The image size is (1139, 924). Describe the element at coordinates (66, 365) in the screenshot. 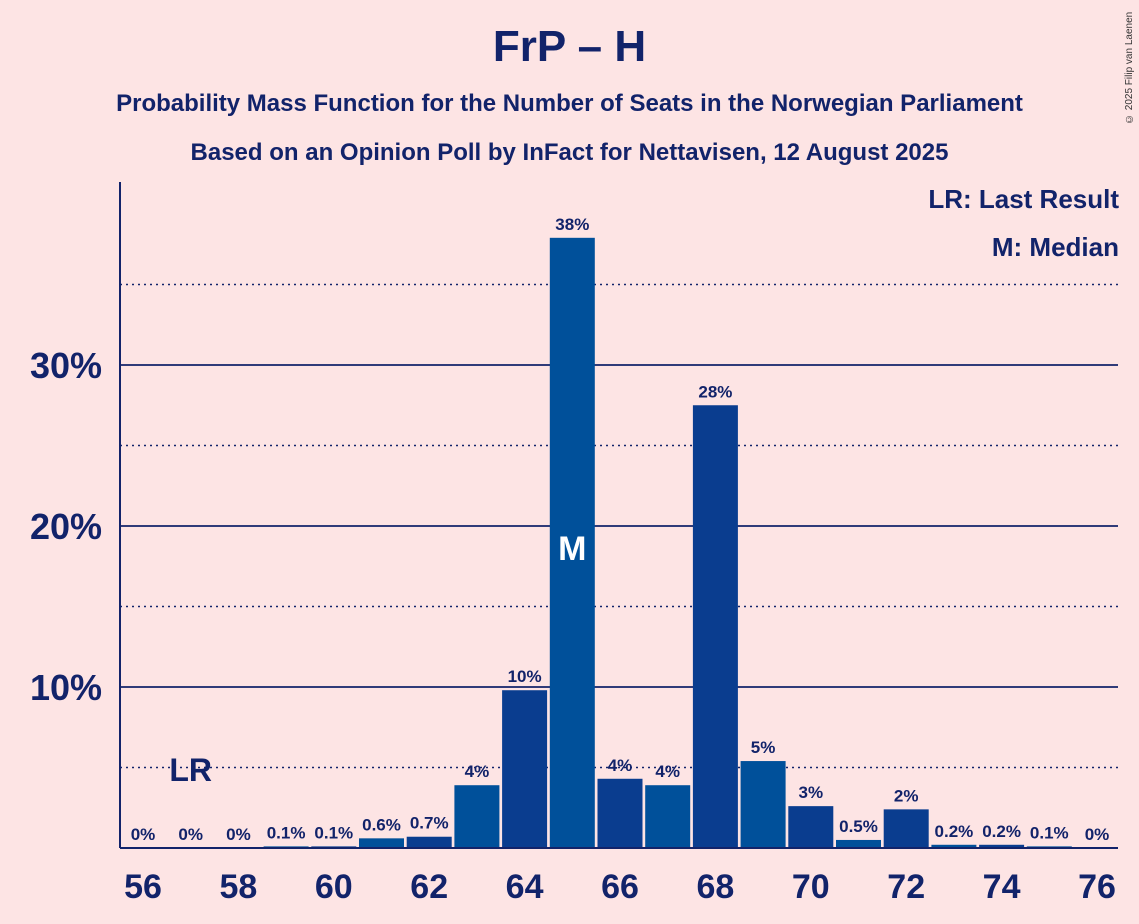

I see `y-tick-label: 30%` at that location.